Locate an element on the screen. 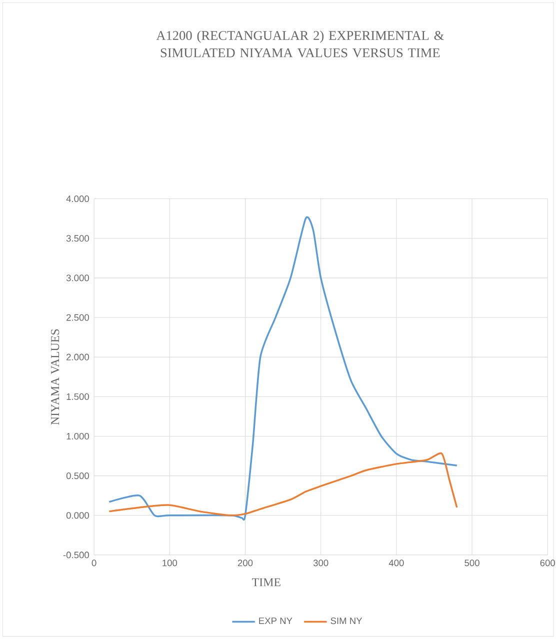 Image resolution: width=556 pixels, height=639 pixels. x-tick-label: 200 is located at coordinates (245, 563).